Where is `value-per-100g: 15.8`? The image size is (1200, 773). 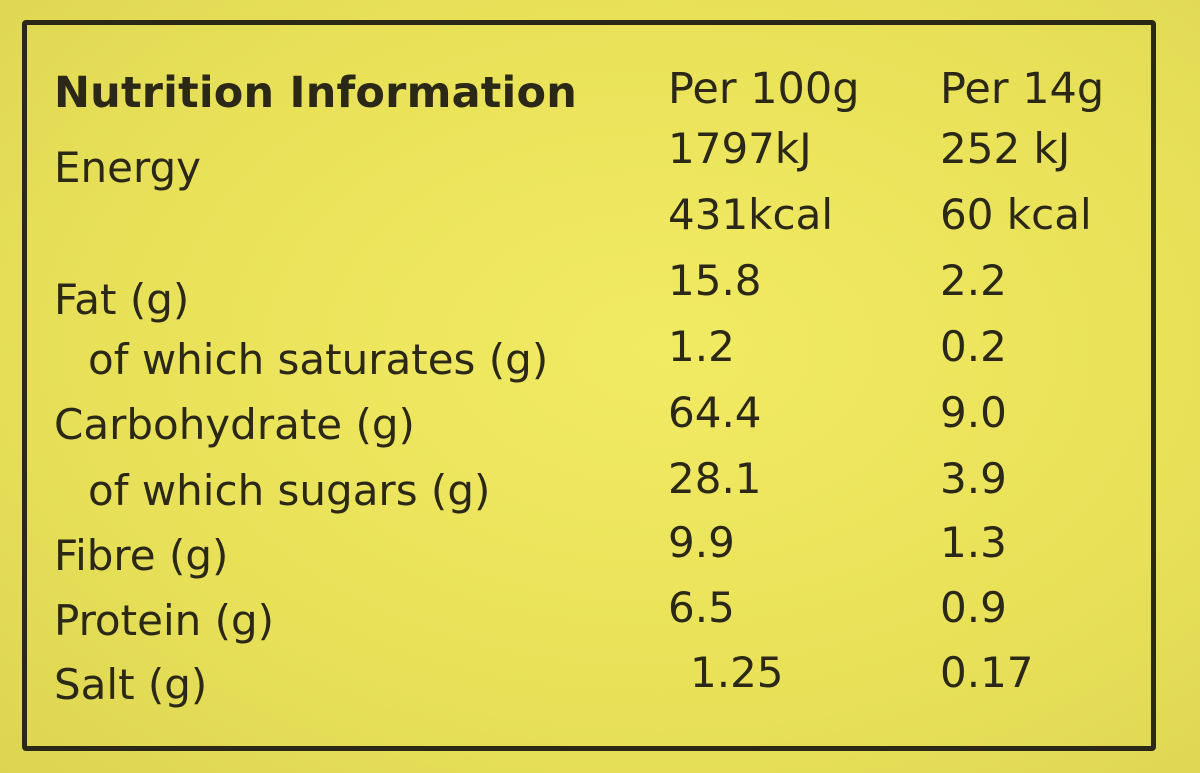
value-per-100g: 15.8 is located at coordinates (715, 280).